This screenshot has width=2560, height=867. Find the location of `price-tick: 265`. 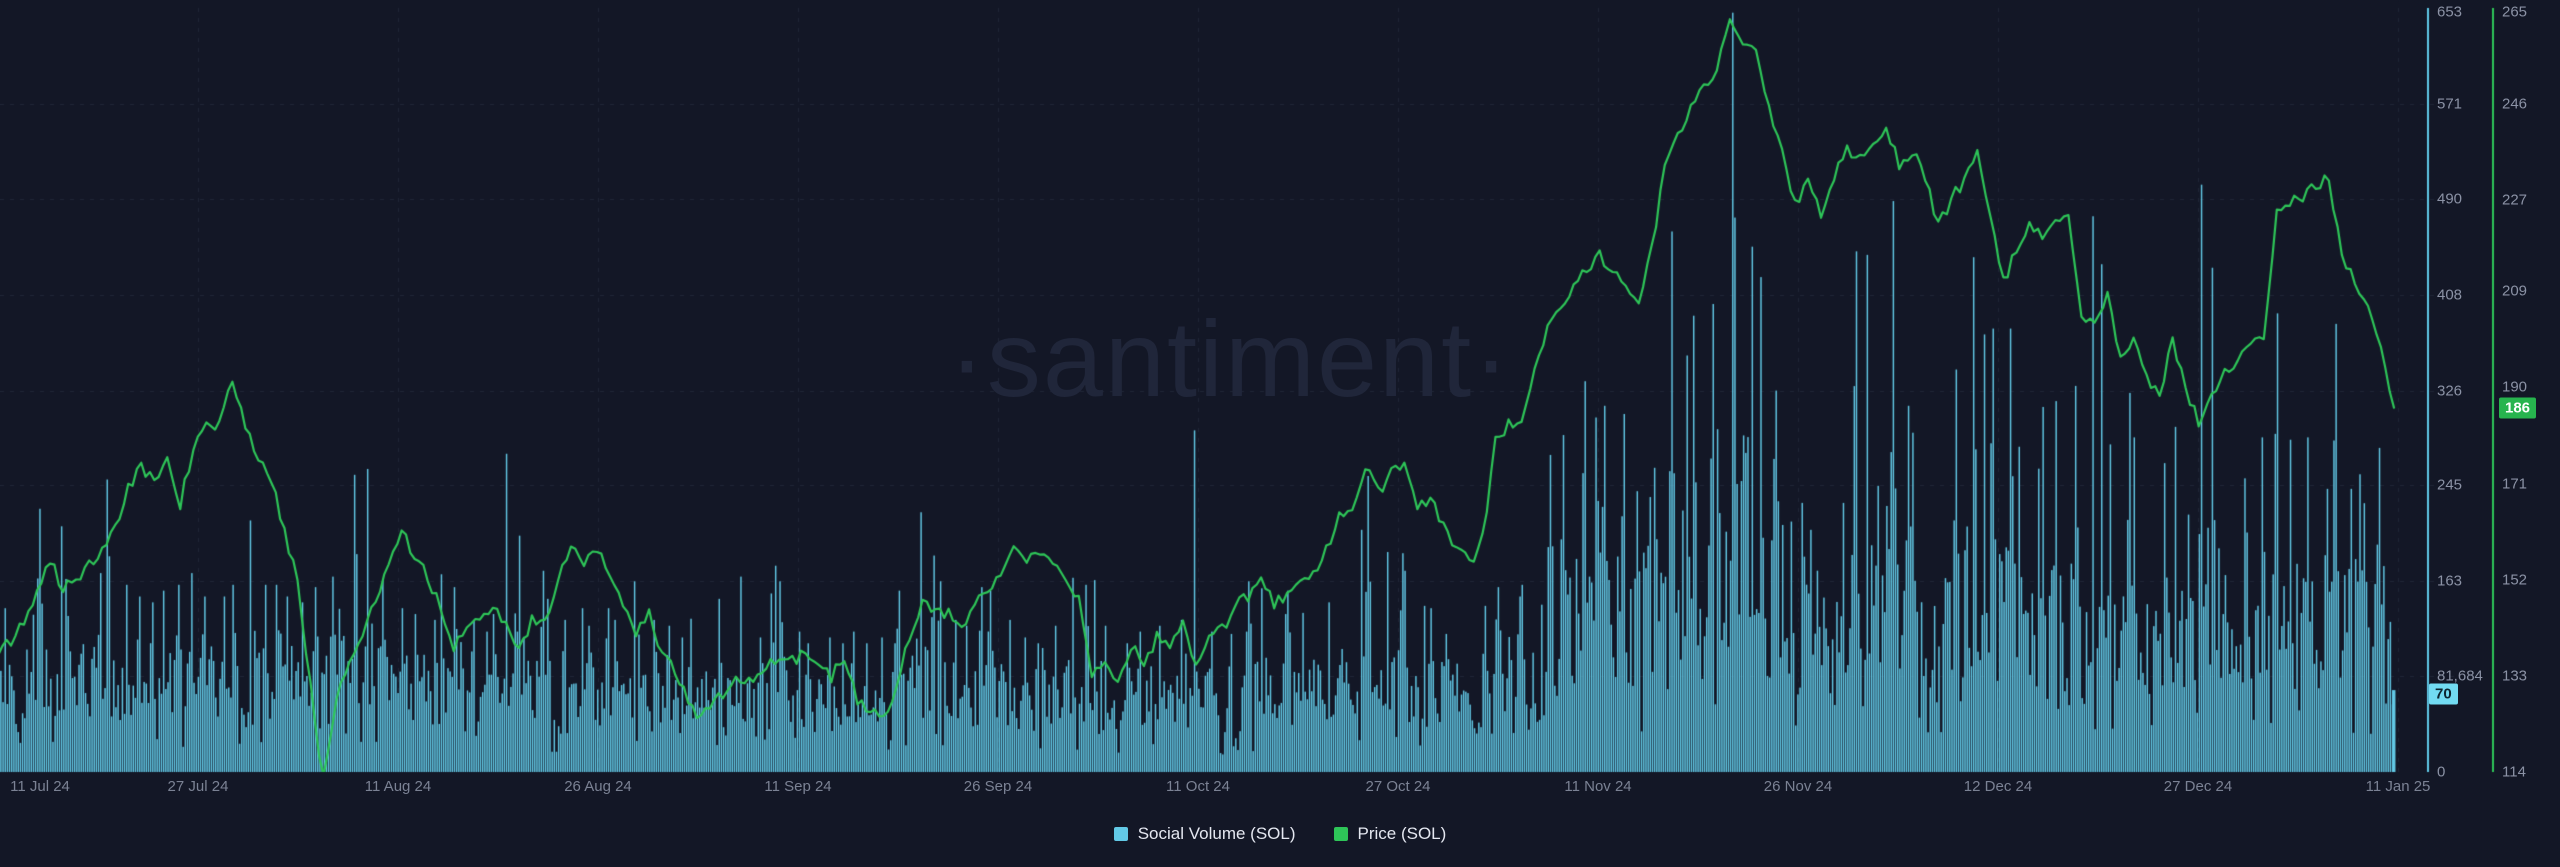

price-tick: 265 is located at coordinates (2515, 12).